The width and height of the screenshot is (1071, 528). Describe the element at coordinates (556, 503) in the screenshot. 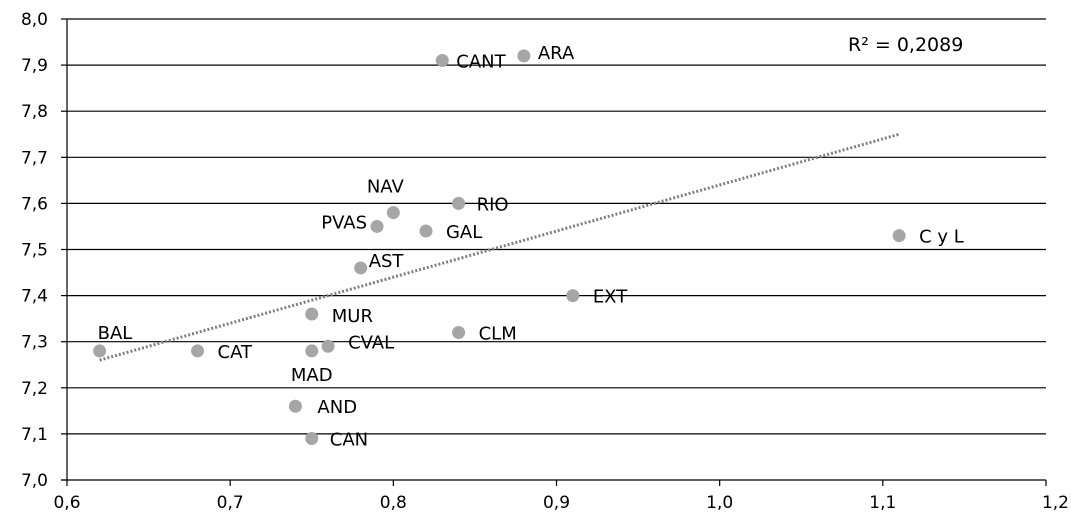

I see `x-tick-label: 0,9` at that location.